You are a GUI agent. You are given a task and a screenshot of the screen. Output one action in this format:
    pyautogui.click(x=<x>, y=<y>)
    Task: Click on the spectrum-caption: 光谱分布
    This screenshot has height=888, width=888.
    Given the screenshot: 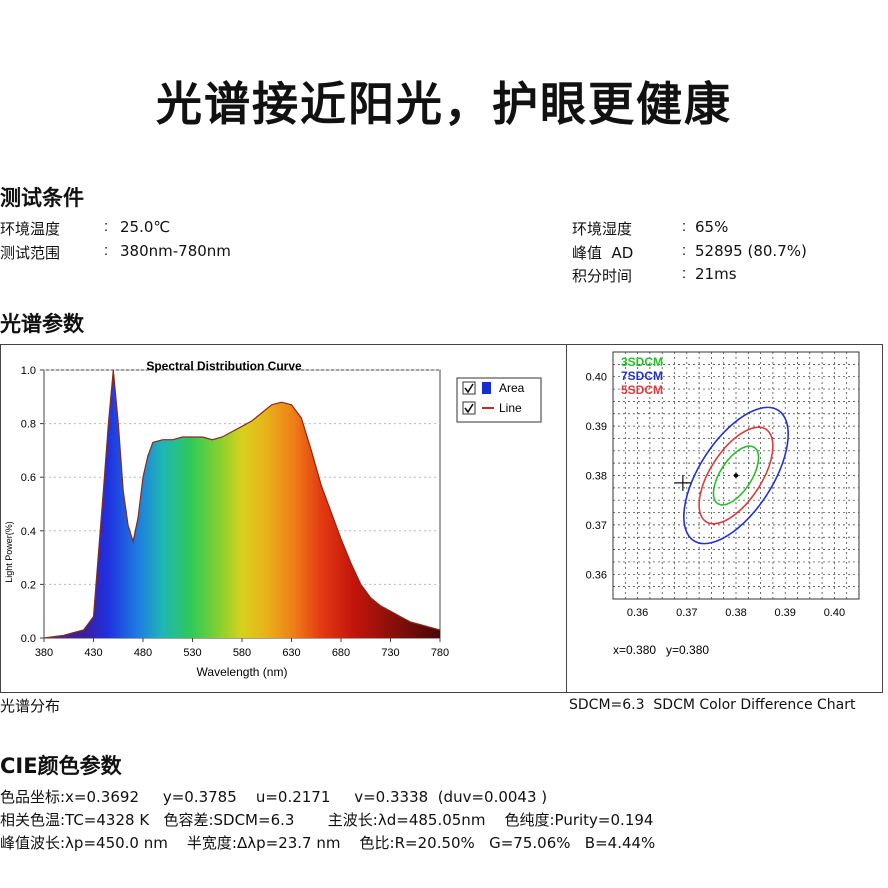 What is the action you would take?
    pyautogui.click(x=30, y=706)
    